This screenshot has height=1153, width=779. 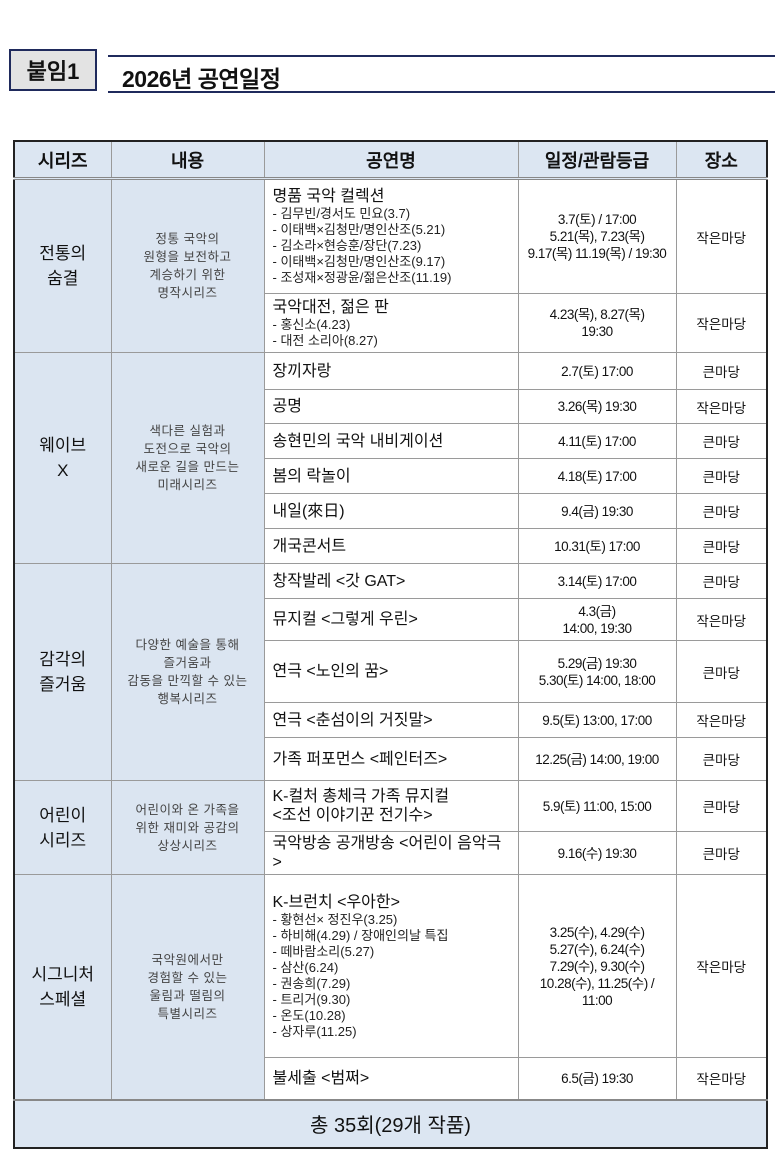 I want to click on table-row: 불세출 <범쩌> 6.5(금) 19:30 작은마당, so click(x=391, y=1078).